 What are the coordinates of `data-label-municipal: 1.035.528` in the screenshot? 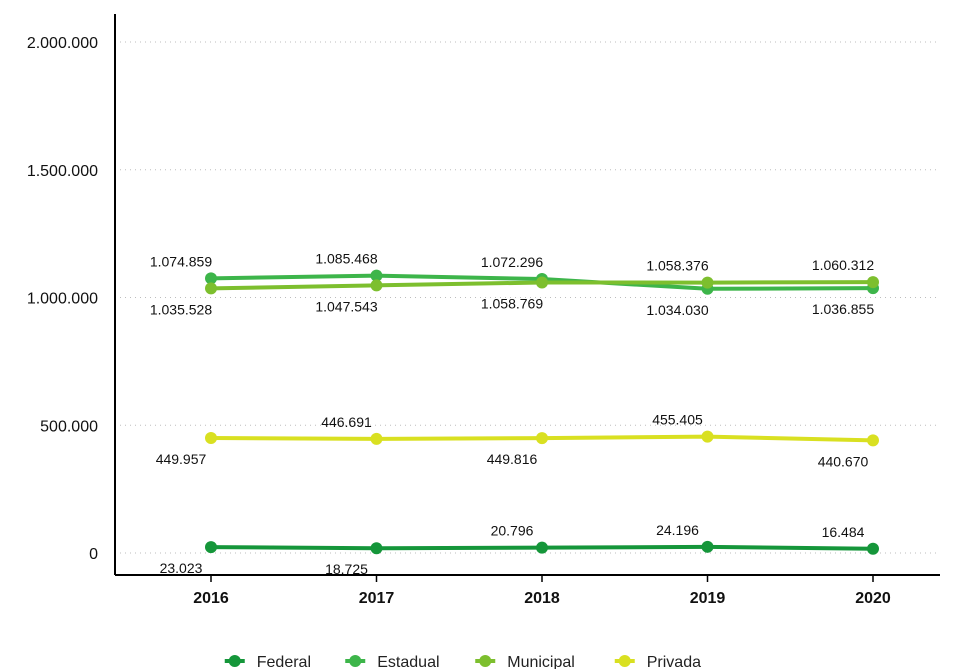 It's located at (181, 309).